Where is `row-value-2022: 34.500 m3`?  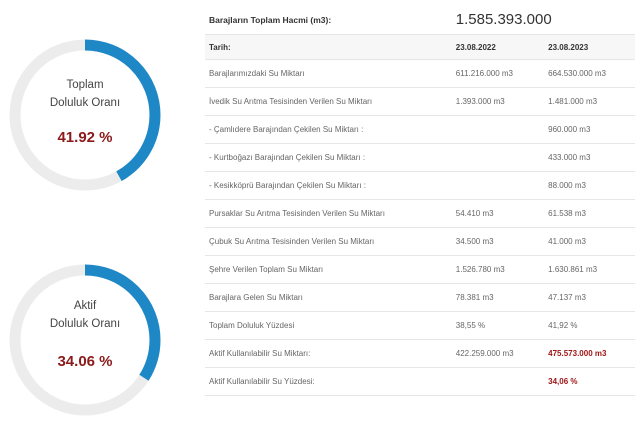 row-value-2022: 34.500 m3 is located at coordinates (498, 241).